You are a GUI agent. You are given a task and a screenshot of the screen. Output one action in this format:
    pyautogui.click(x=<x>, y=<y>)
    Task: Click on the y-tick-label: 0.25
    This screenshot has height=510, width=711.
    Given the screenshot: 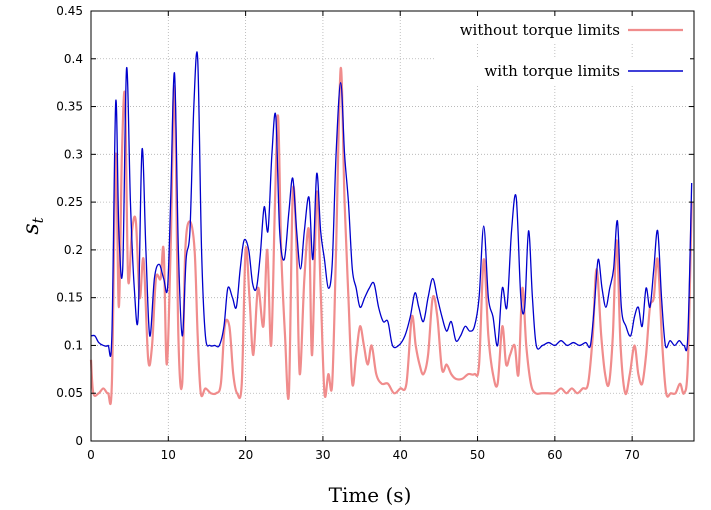 What is the action you would take?
    pyautogui.click(x=69, y=202)
    